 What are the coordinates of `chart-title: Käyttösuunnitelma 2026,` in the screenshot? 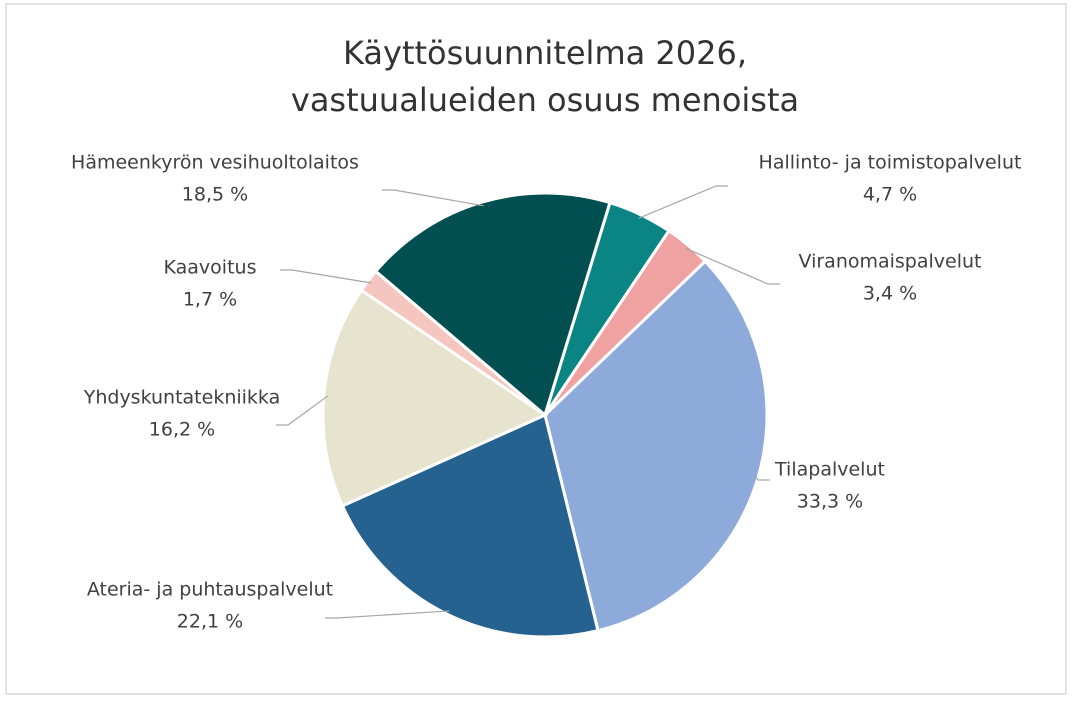 It's located at (545, 53).